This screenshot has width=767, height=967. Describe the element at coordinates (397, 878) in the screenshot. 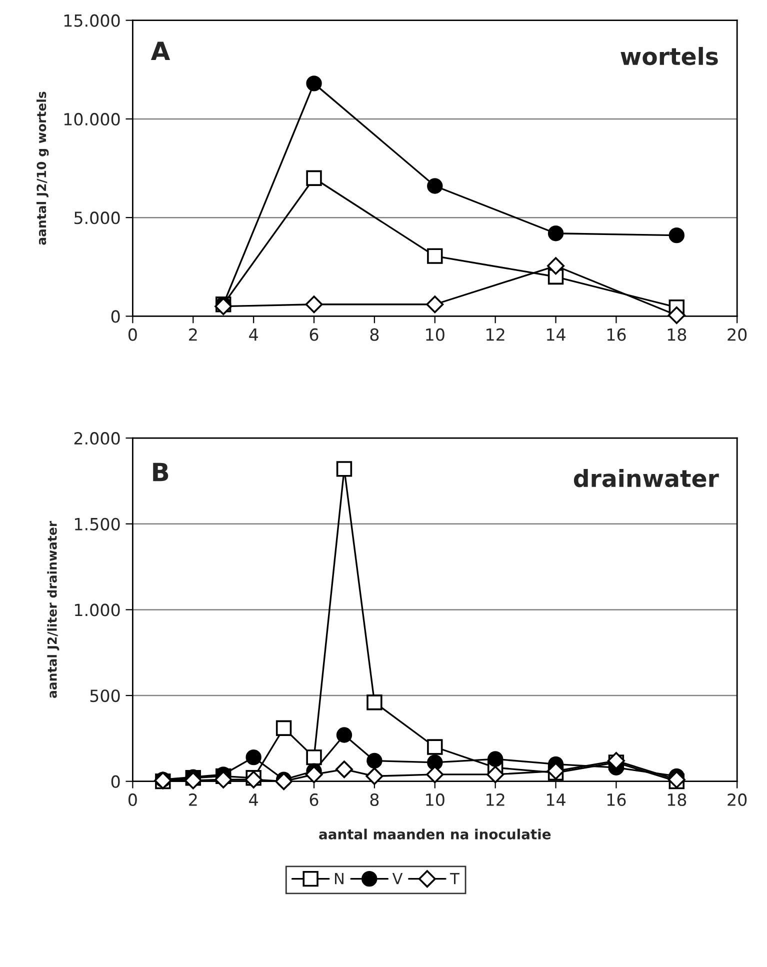

I see `legend-label: V` at that location.